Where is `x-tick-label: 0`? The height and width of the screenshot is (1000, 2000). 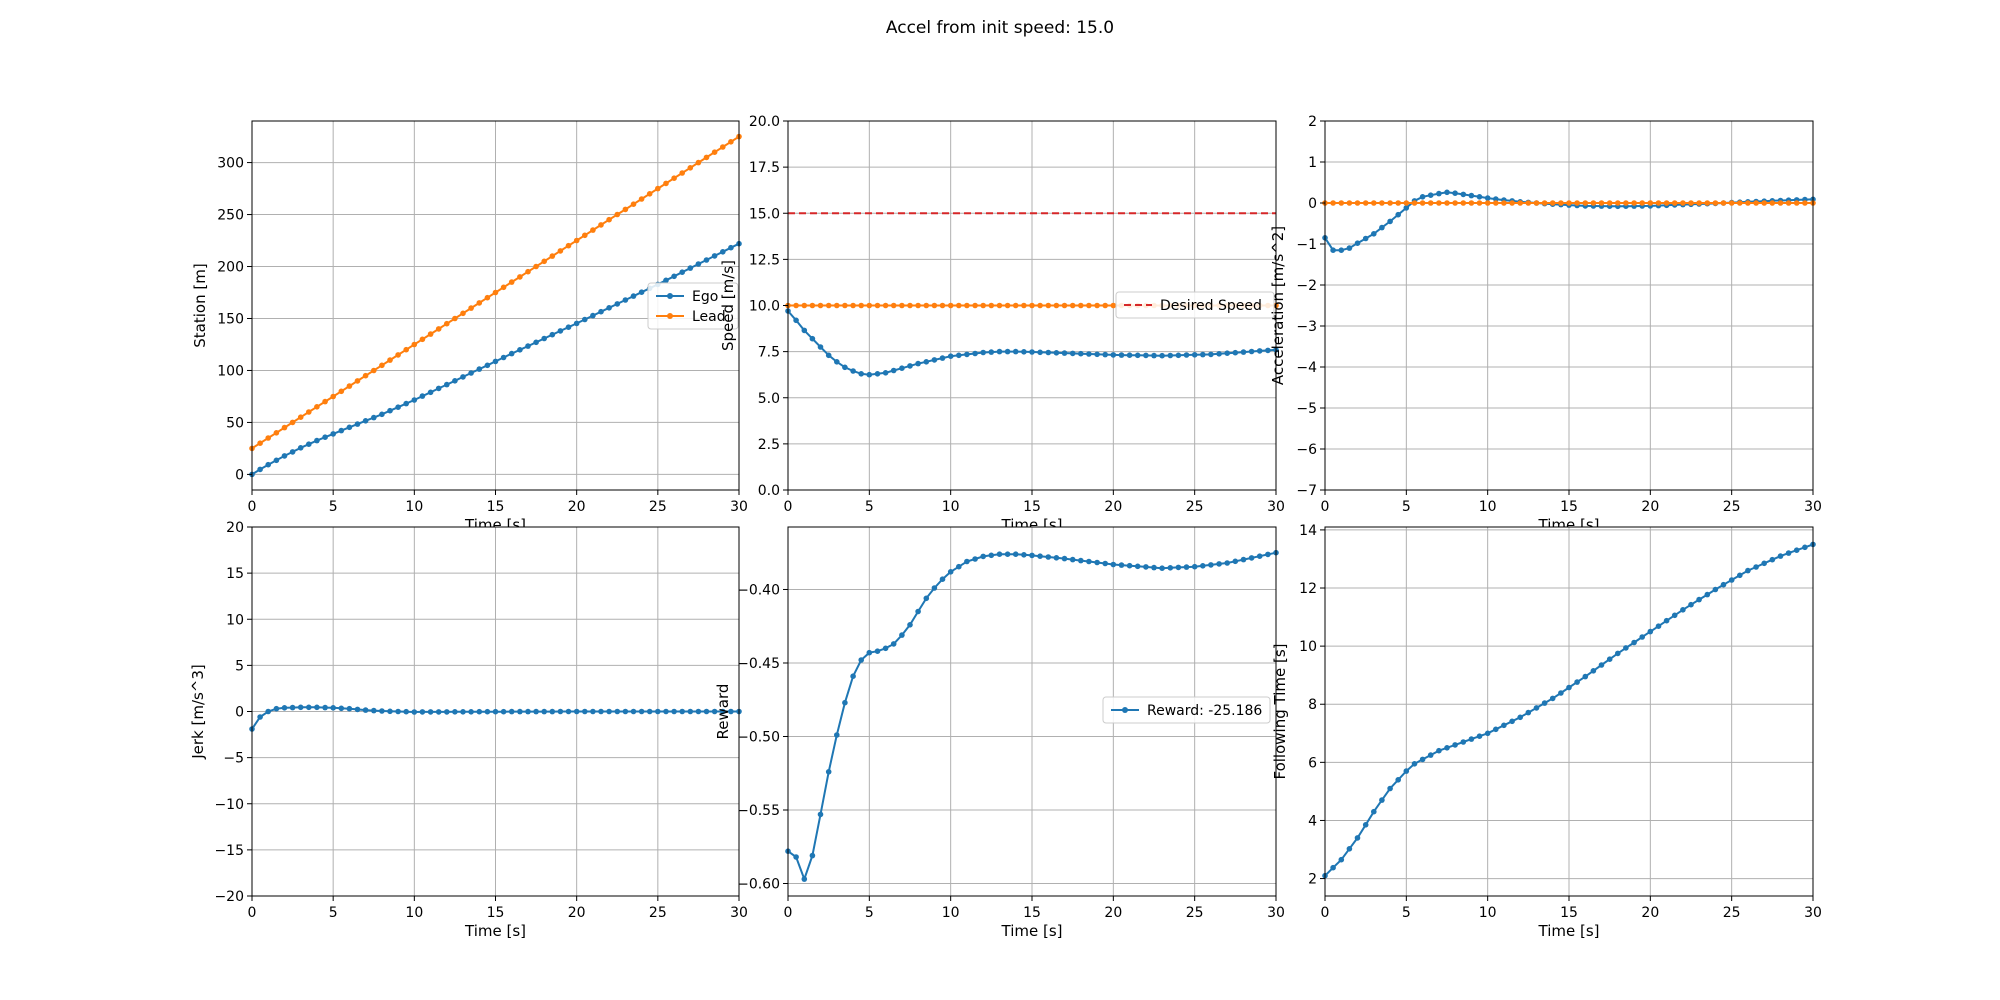
x-tick-label: 0 is located at coordinates (1325, 507).